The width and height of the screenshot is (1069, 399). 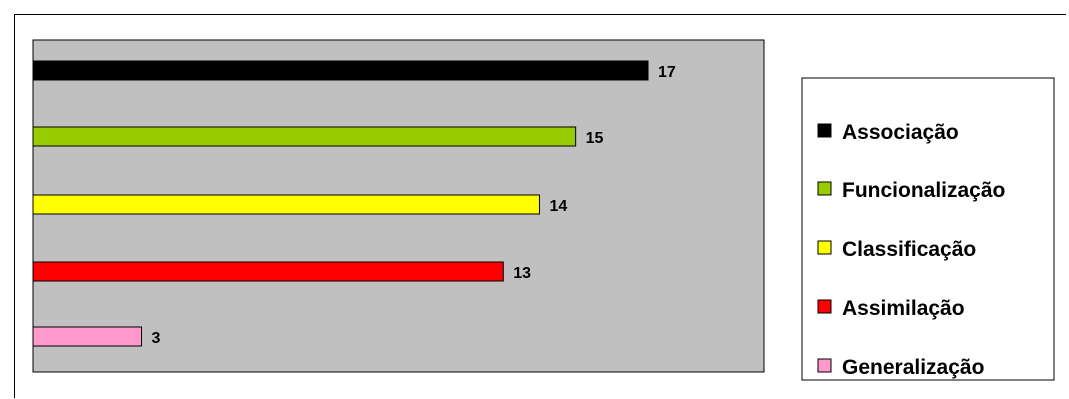 What do you see at coordinates (268, 271) in the screenshot?
I see `bar-assimilacao` at bounding box center [268, 271].